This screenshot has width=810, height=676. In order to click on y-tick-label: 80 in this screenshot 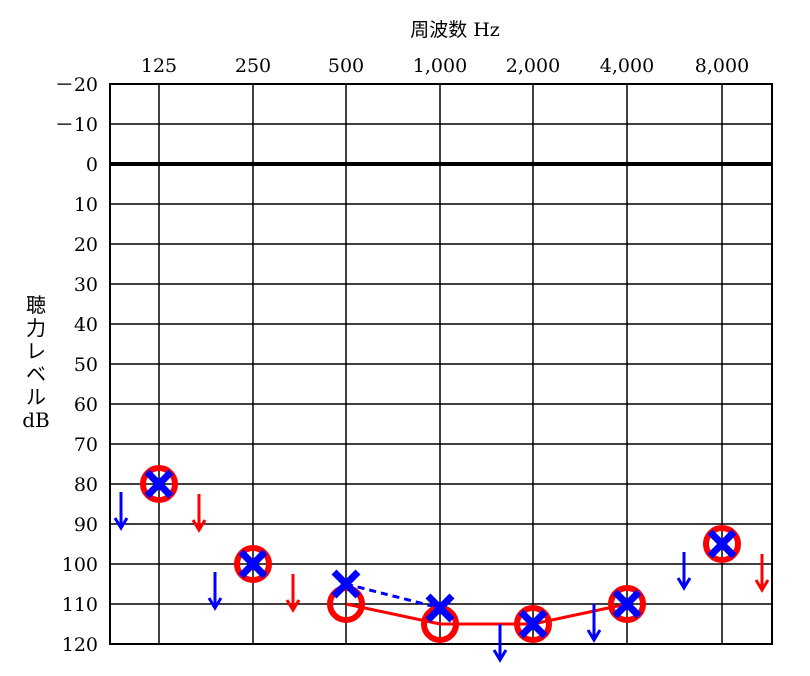, I will do `click(86, 485)`.